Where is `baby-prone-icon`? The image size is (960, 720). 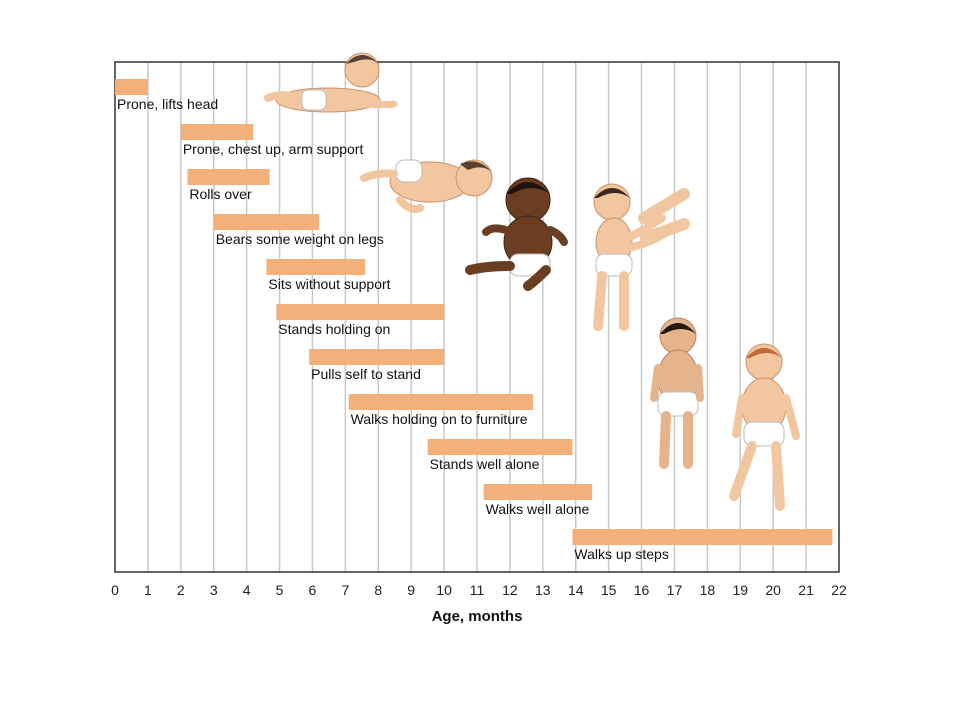
baby-prone-icon is located at coordinates (331, 82).